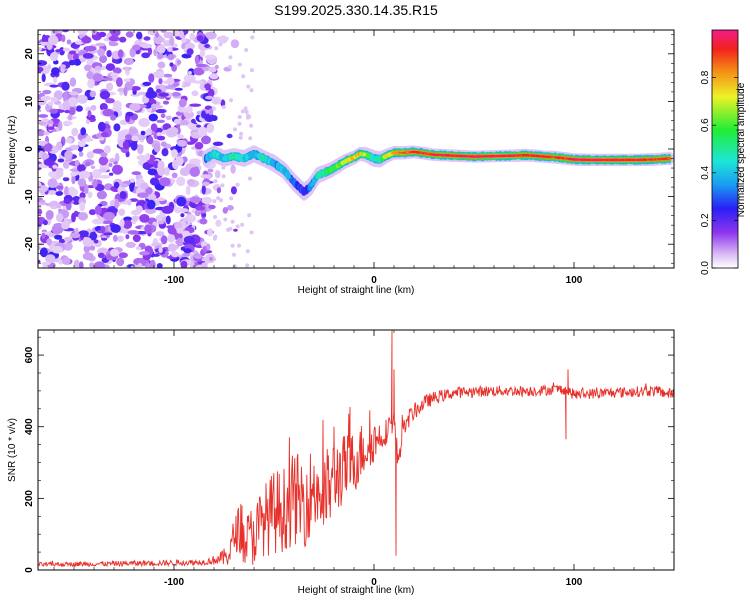 The image size is (750, 600). I want to click on spectrogram-x-tick-label: 0, so click(374, 280).